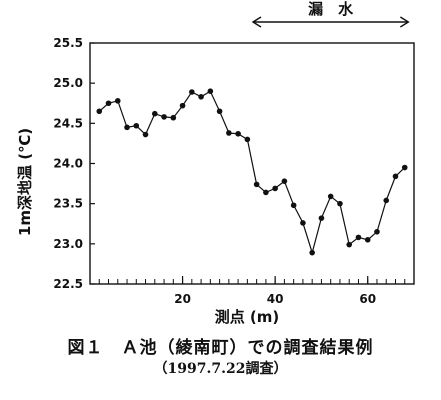 Image resolution: width=441 pixels, height=400 pixels. Describe the element at coordinates (68, 43) in the screenshot. I see `y-tick-label: 25.5` at that location.